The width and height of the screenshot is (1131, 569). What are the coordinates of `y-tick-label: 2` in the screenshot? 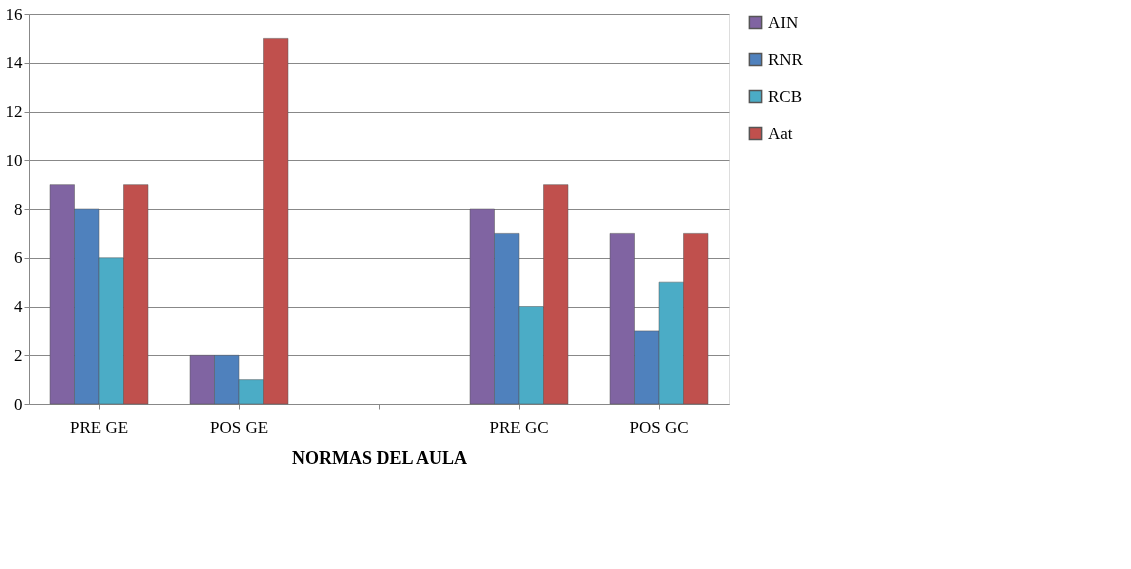 It's located at (18, 355).